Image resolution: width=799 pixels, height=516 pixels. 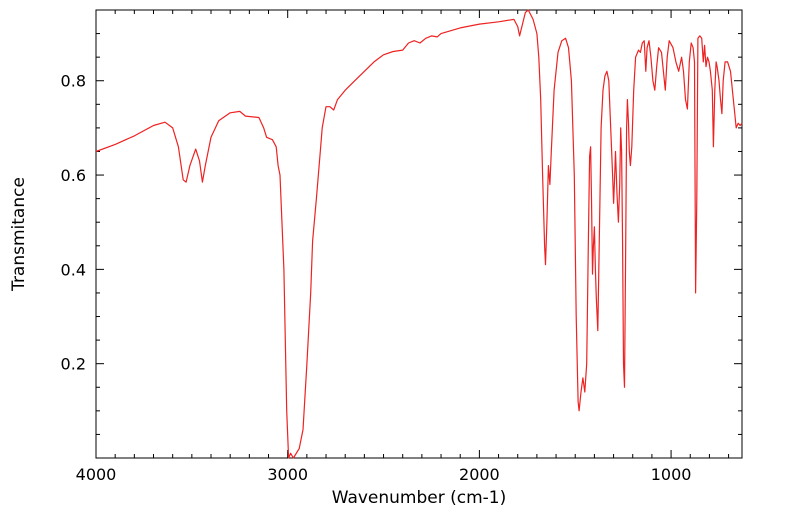 I want to click on y-tick-label-2: 0.6, so click(x=73, y=175).